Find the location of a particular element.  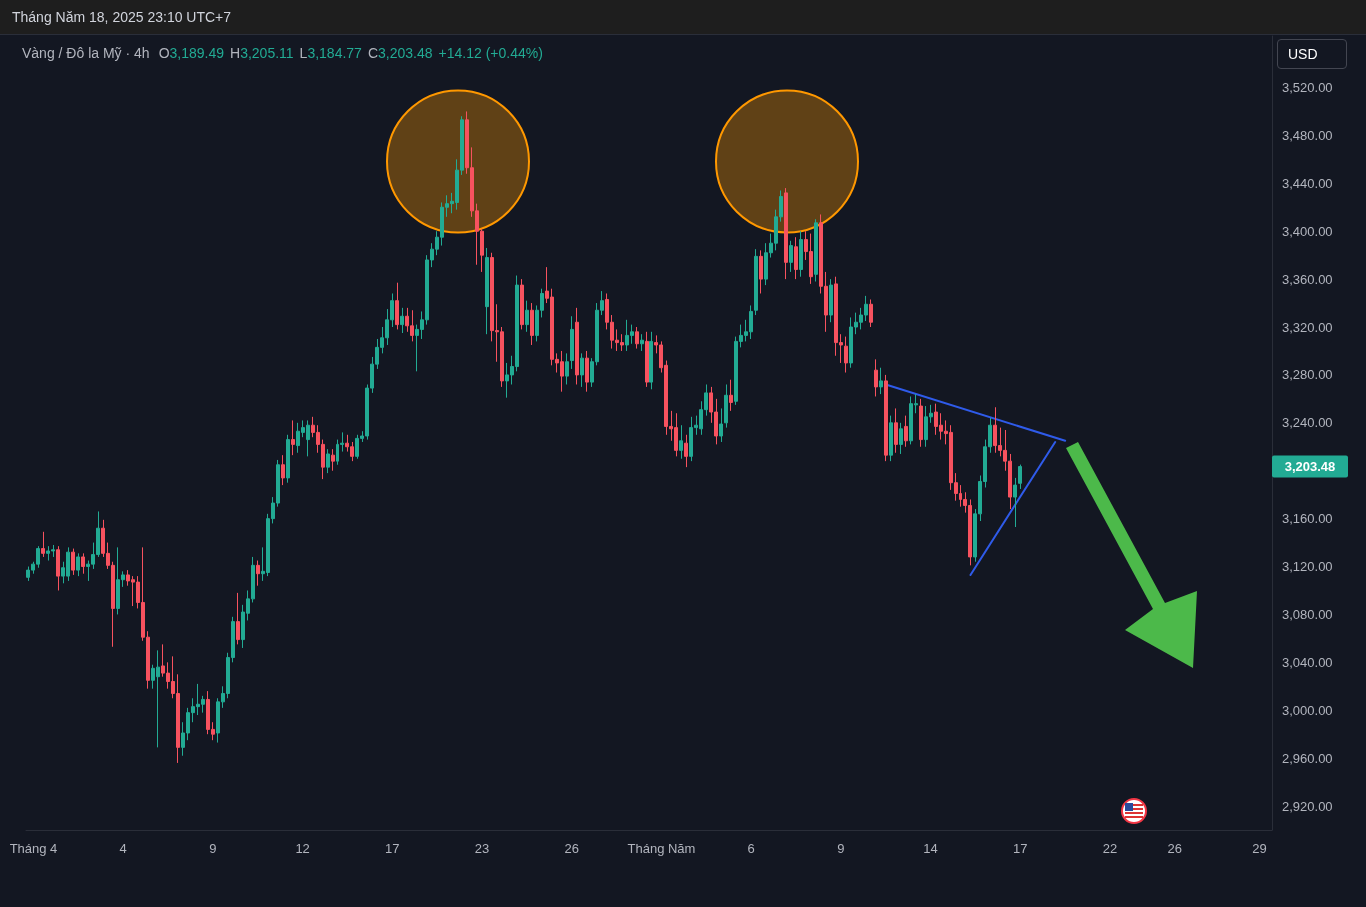

y-axis-title: USD is located at coordinates (1312, 54).